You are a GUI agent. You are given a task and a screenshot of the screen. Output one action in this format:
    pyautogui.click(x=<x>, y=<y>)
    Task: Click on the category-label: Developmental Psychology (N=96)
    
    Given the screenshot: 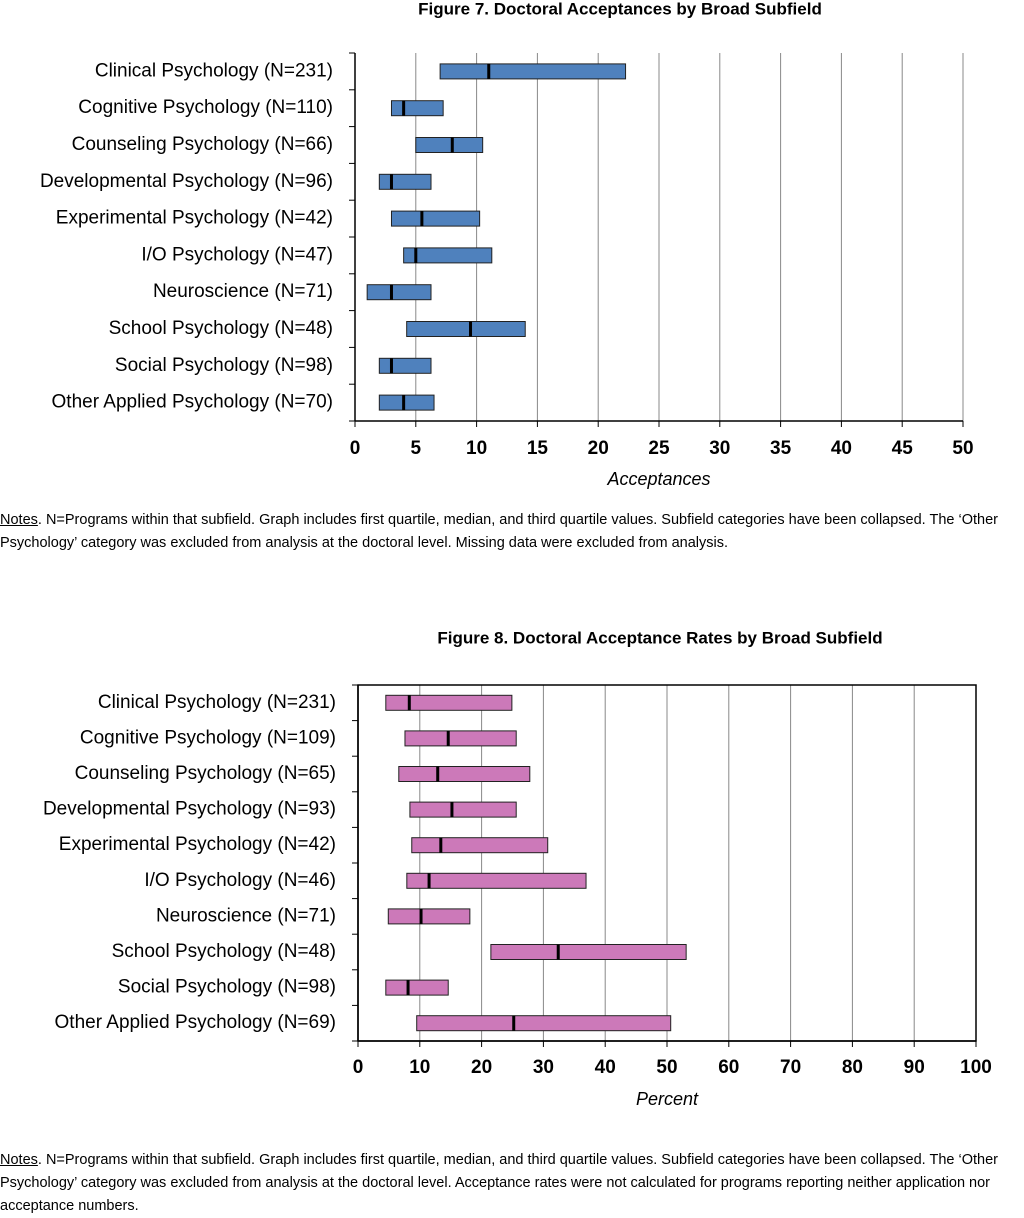 What is the action you would take?
    pyautogui.click(x=186, y=181)
    